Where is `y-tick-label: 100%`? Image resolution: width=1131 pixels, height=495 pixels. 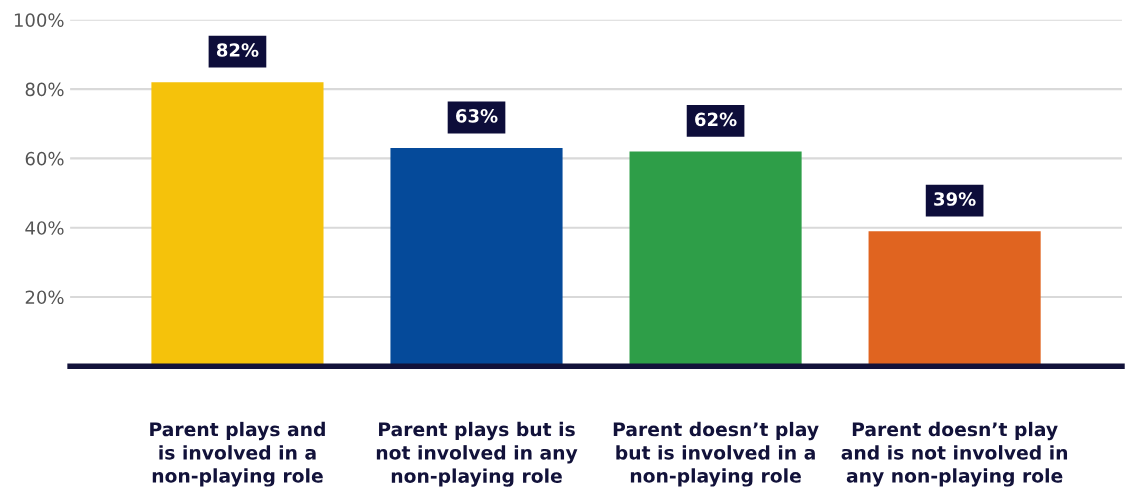 y-tick-label: 100% is located at coordinates (39, 20).